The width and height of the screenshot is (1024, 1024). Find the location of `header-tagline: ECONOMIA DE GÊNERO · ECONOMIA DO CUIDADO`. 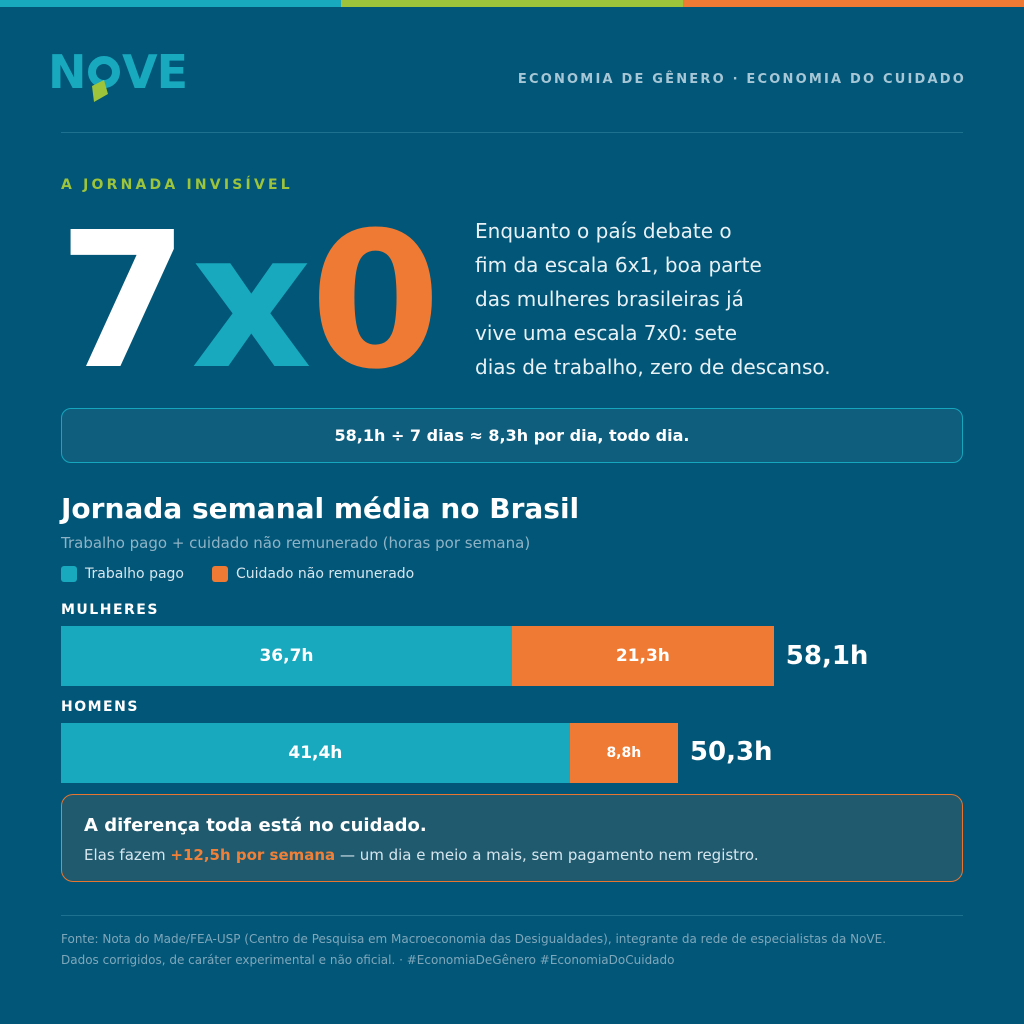

header-tagline: ECONOMIA DE GÊNERO · ECONOMIA DO CUIDADO is located at coordinates (741, 79).